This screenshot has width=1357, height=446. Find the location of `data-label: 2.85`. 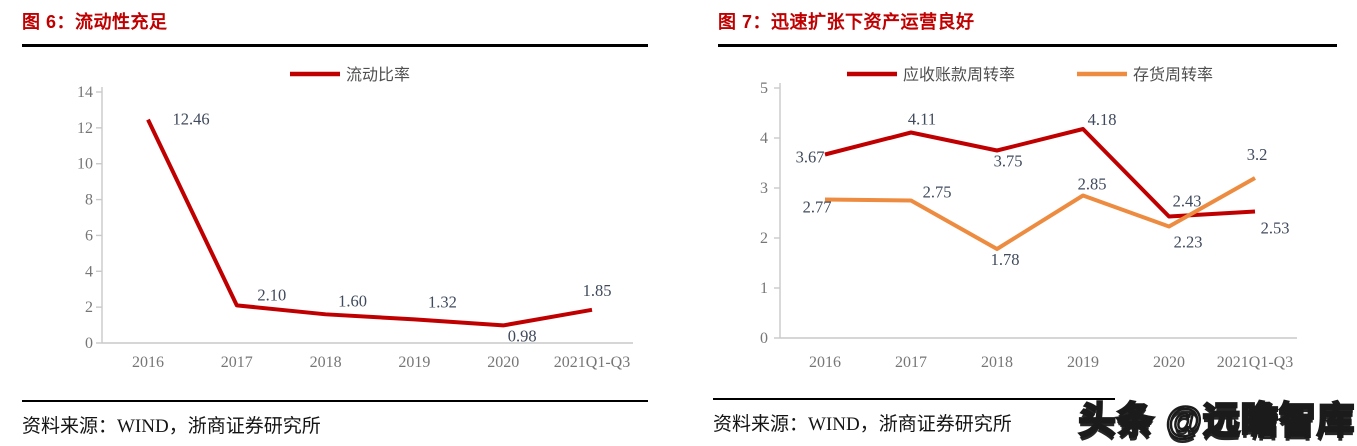

data-label: 2.85 is located at coordinates (1092, 184).